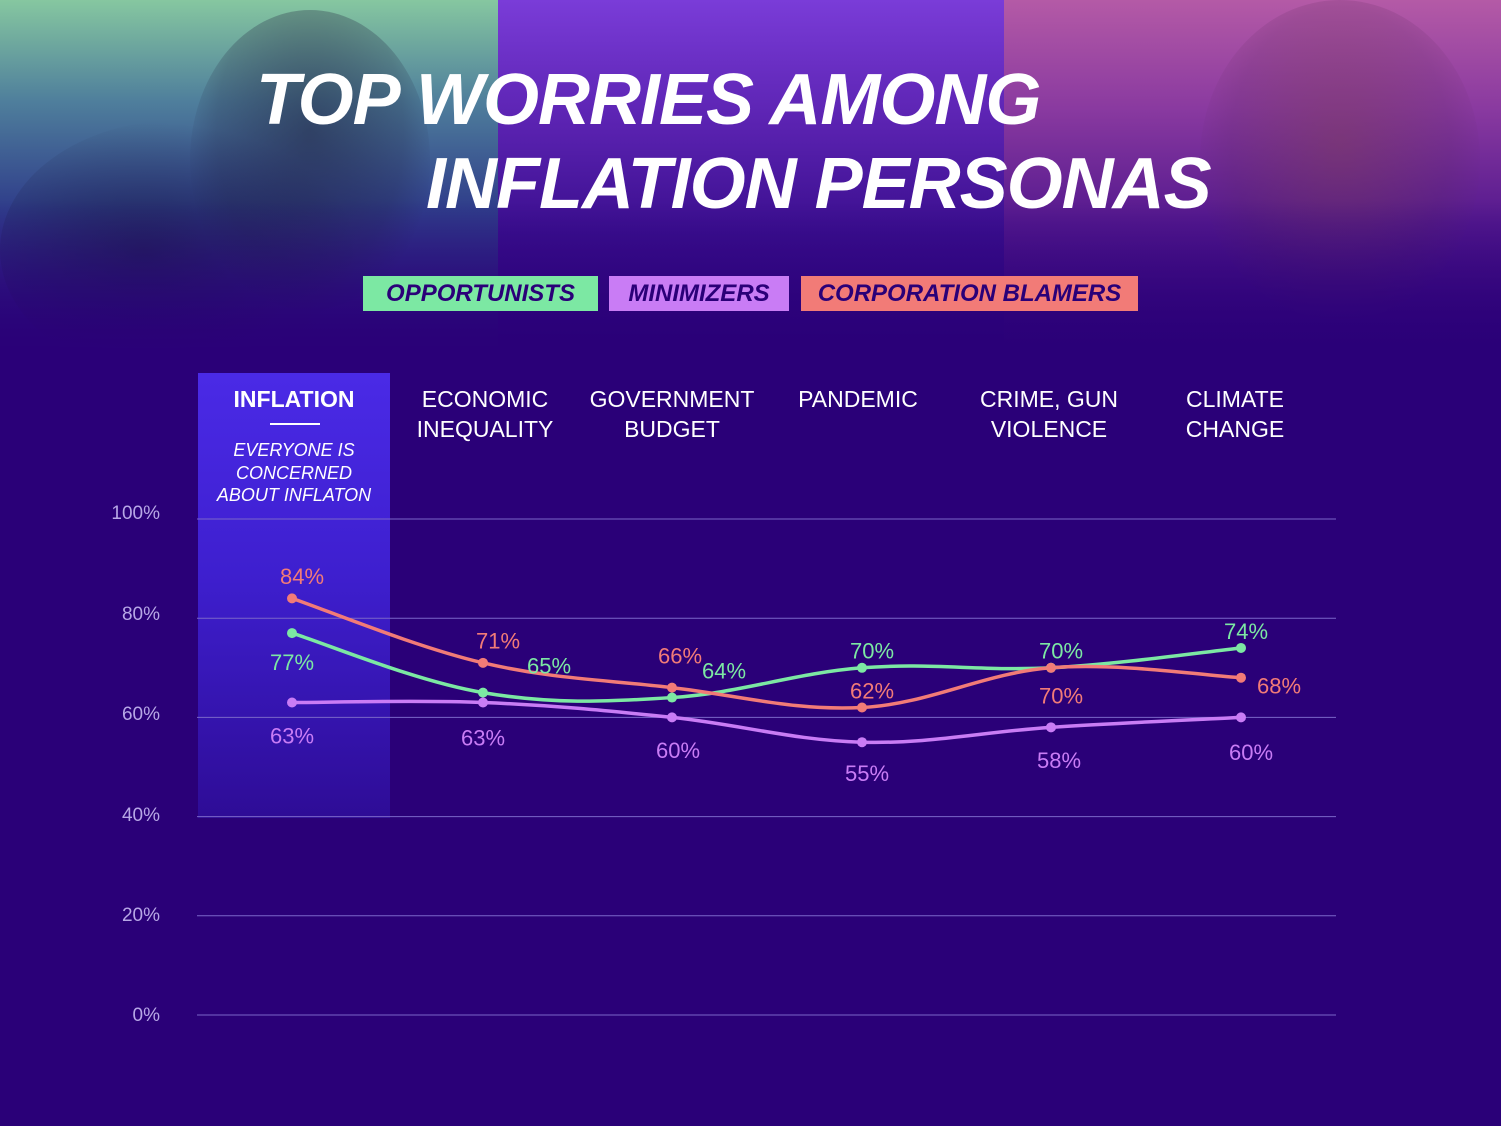 The image size is (1501, 1126). I want to click on data-label-corporation-blamers: 68%, so click(1279, 686).